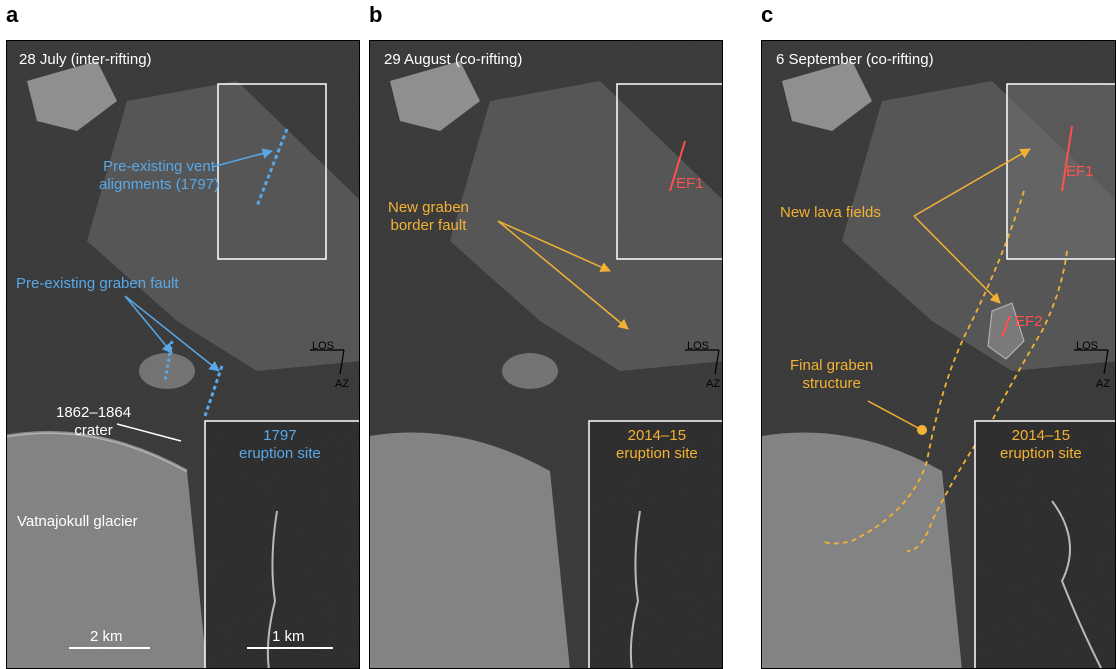 The height and width of the screenshot is (669, 1116). Describe the element at coordinates (1029, 321) in the screenshot. I see `panel-c-ef2-label: EF2` at that location.